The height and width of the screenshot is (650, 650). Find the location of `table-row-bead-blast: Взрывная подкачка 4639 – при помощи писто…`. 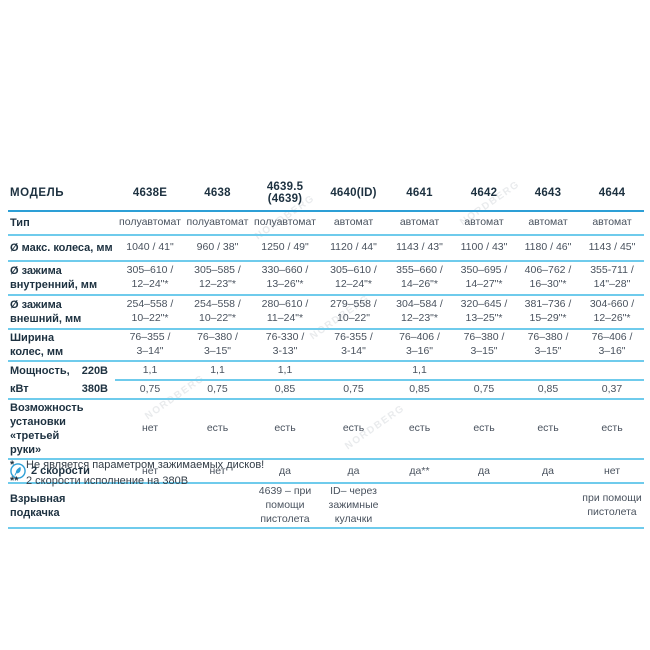

table-row-bead-blast: Взрывная подкачка 4639 – при помощи писто… is located at coordinates (326, 506).